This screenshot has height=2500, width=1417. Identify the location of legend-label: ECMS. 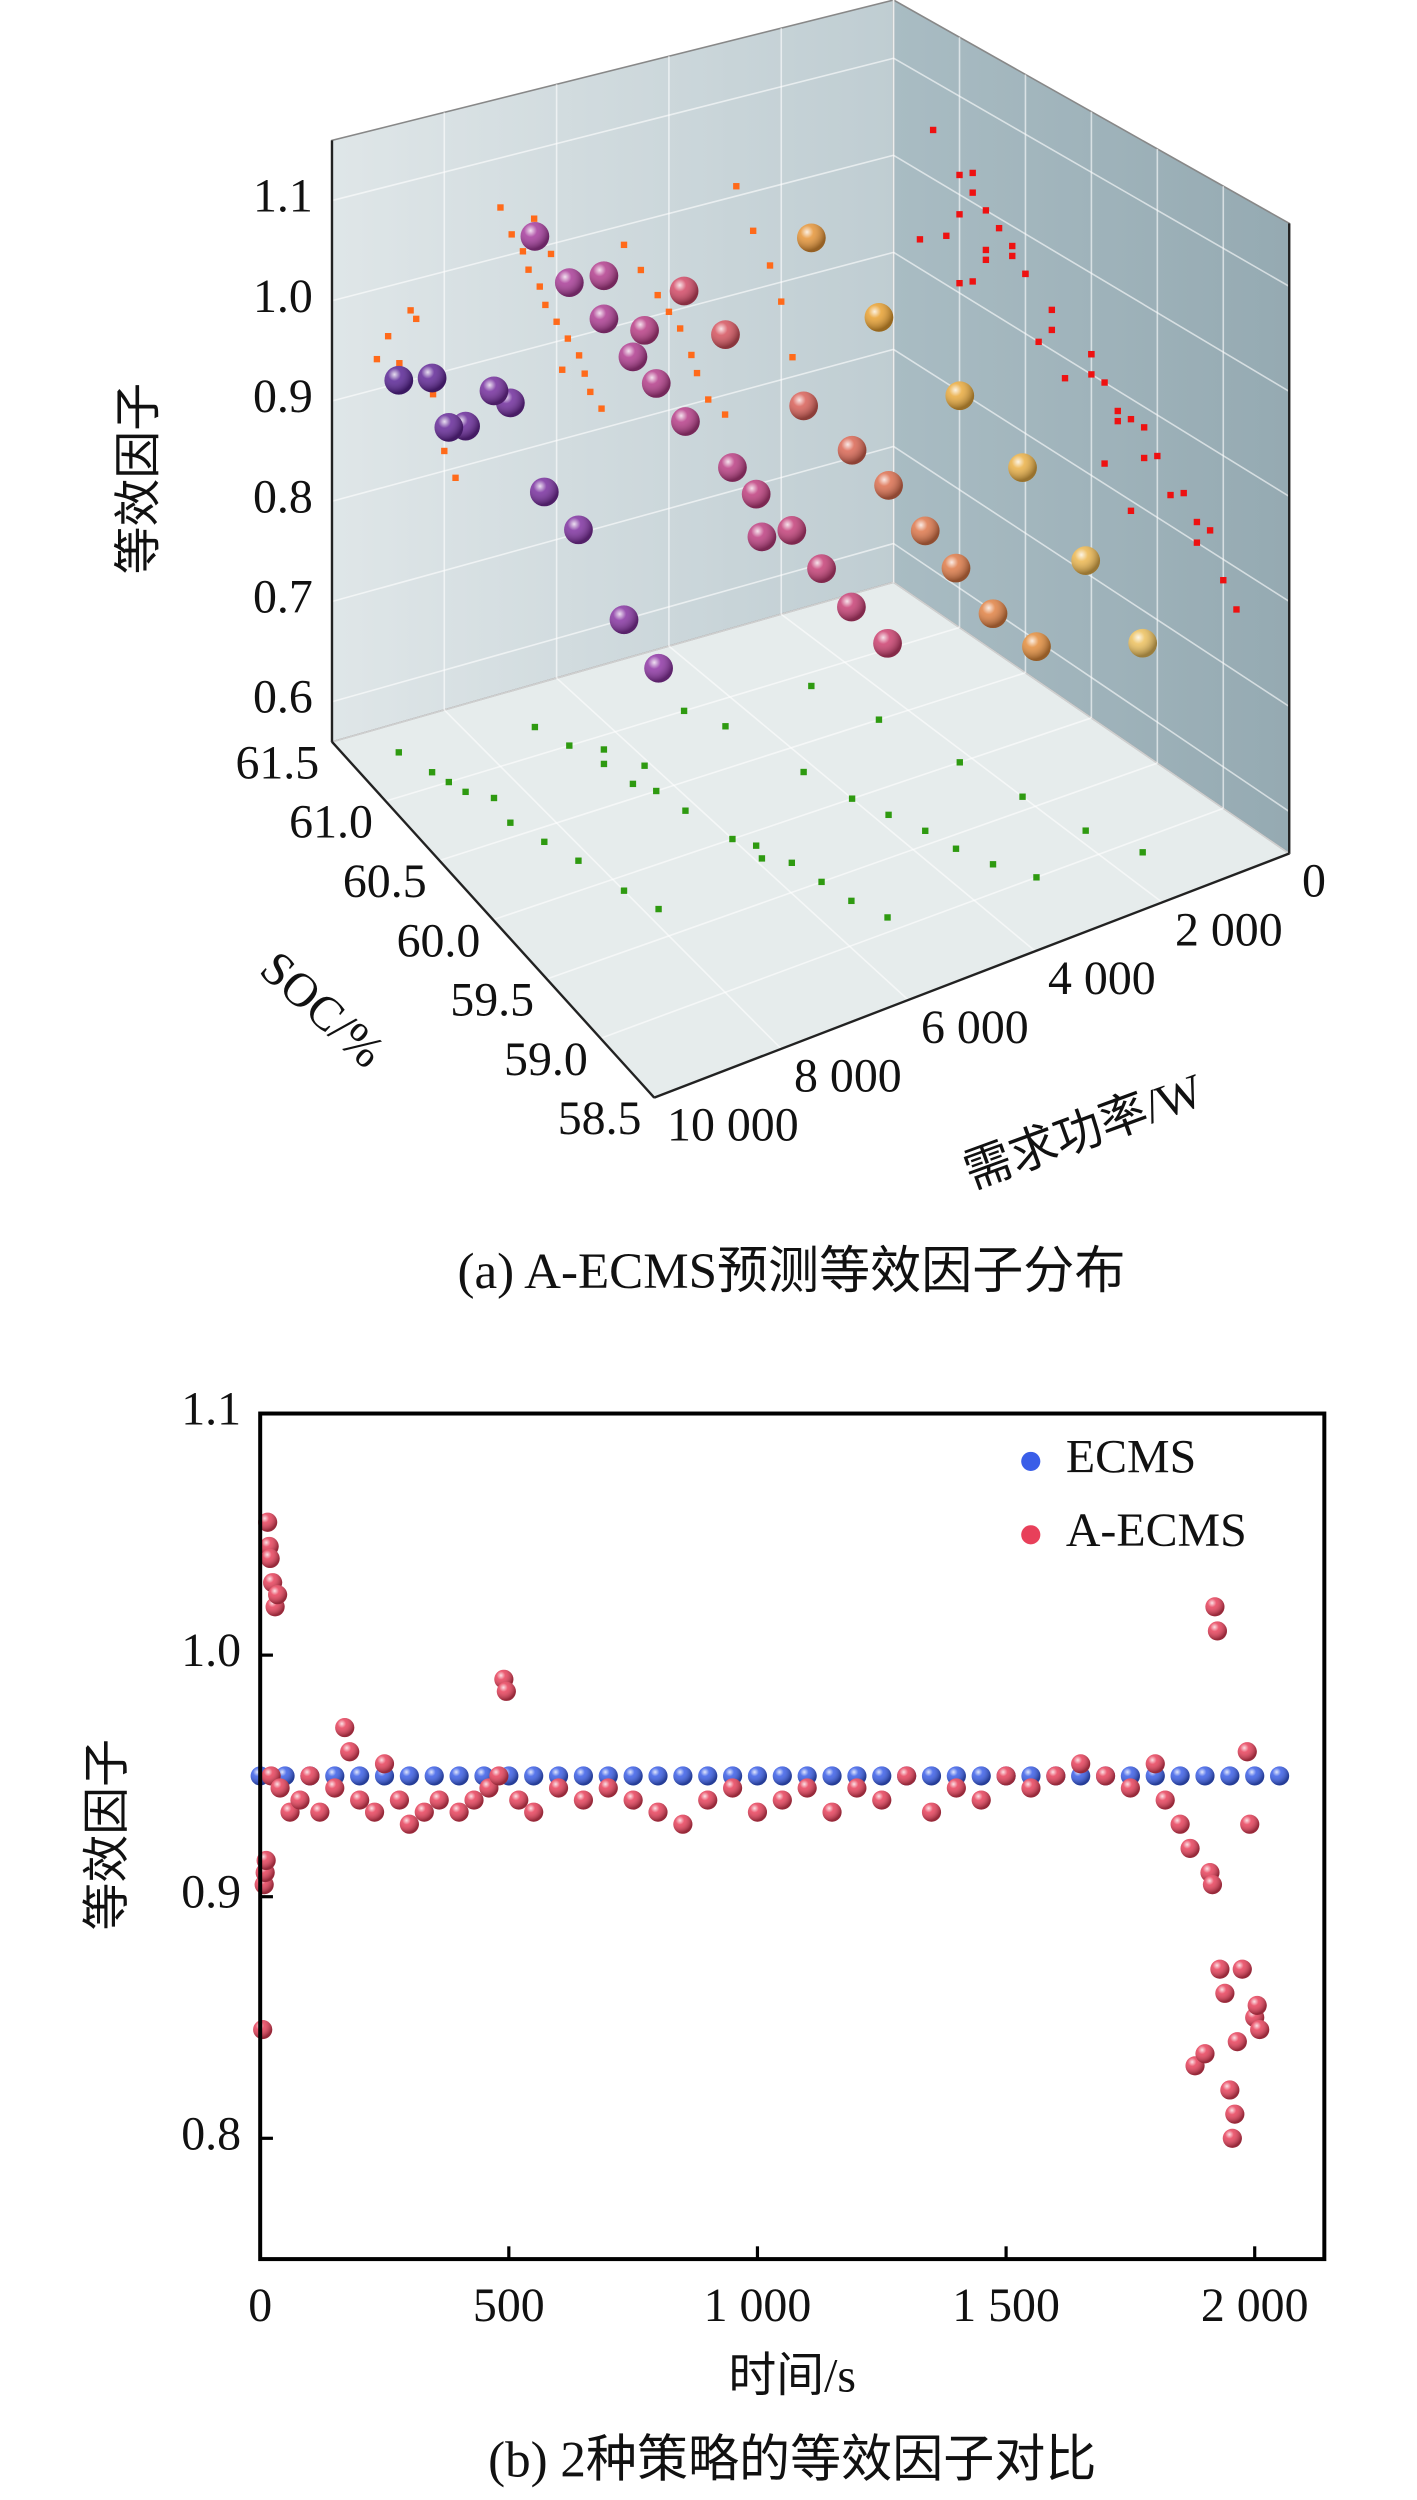
(1131, 1456).